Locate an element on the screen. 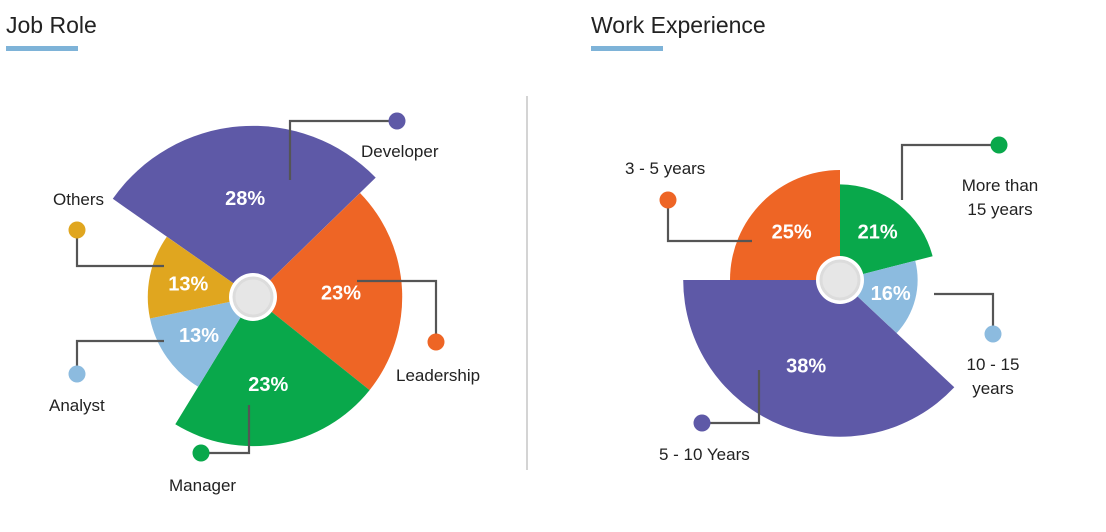 The width and height of the screenshot is (1106, 532). job-role-category-label-others: Others is located at coordinates (78, 199).